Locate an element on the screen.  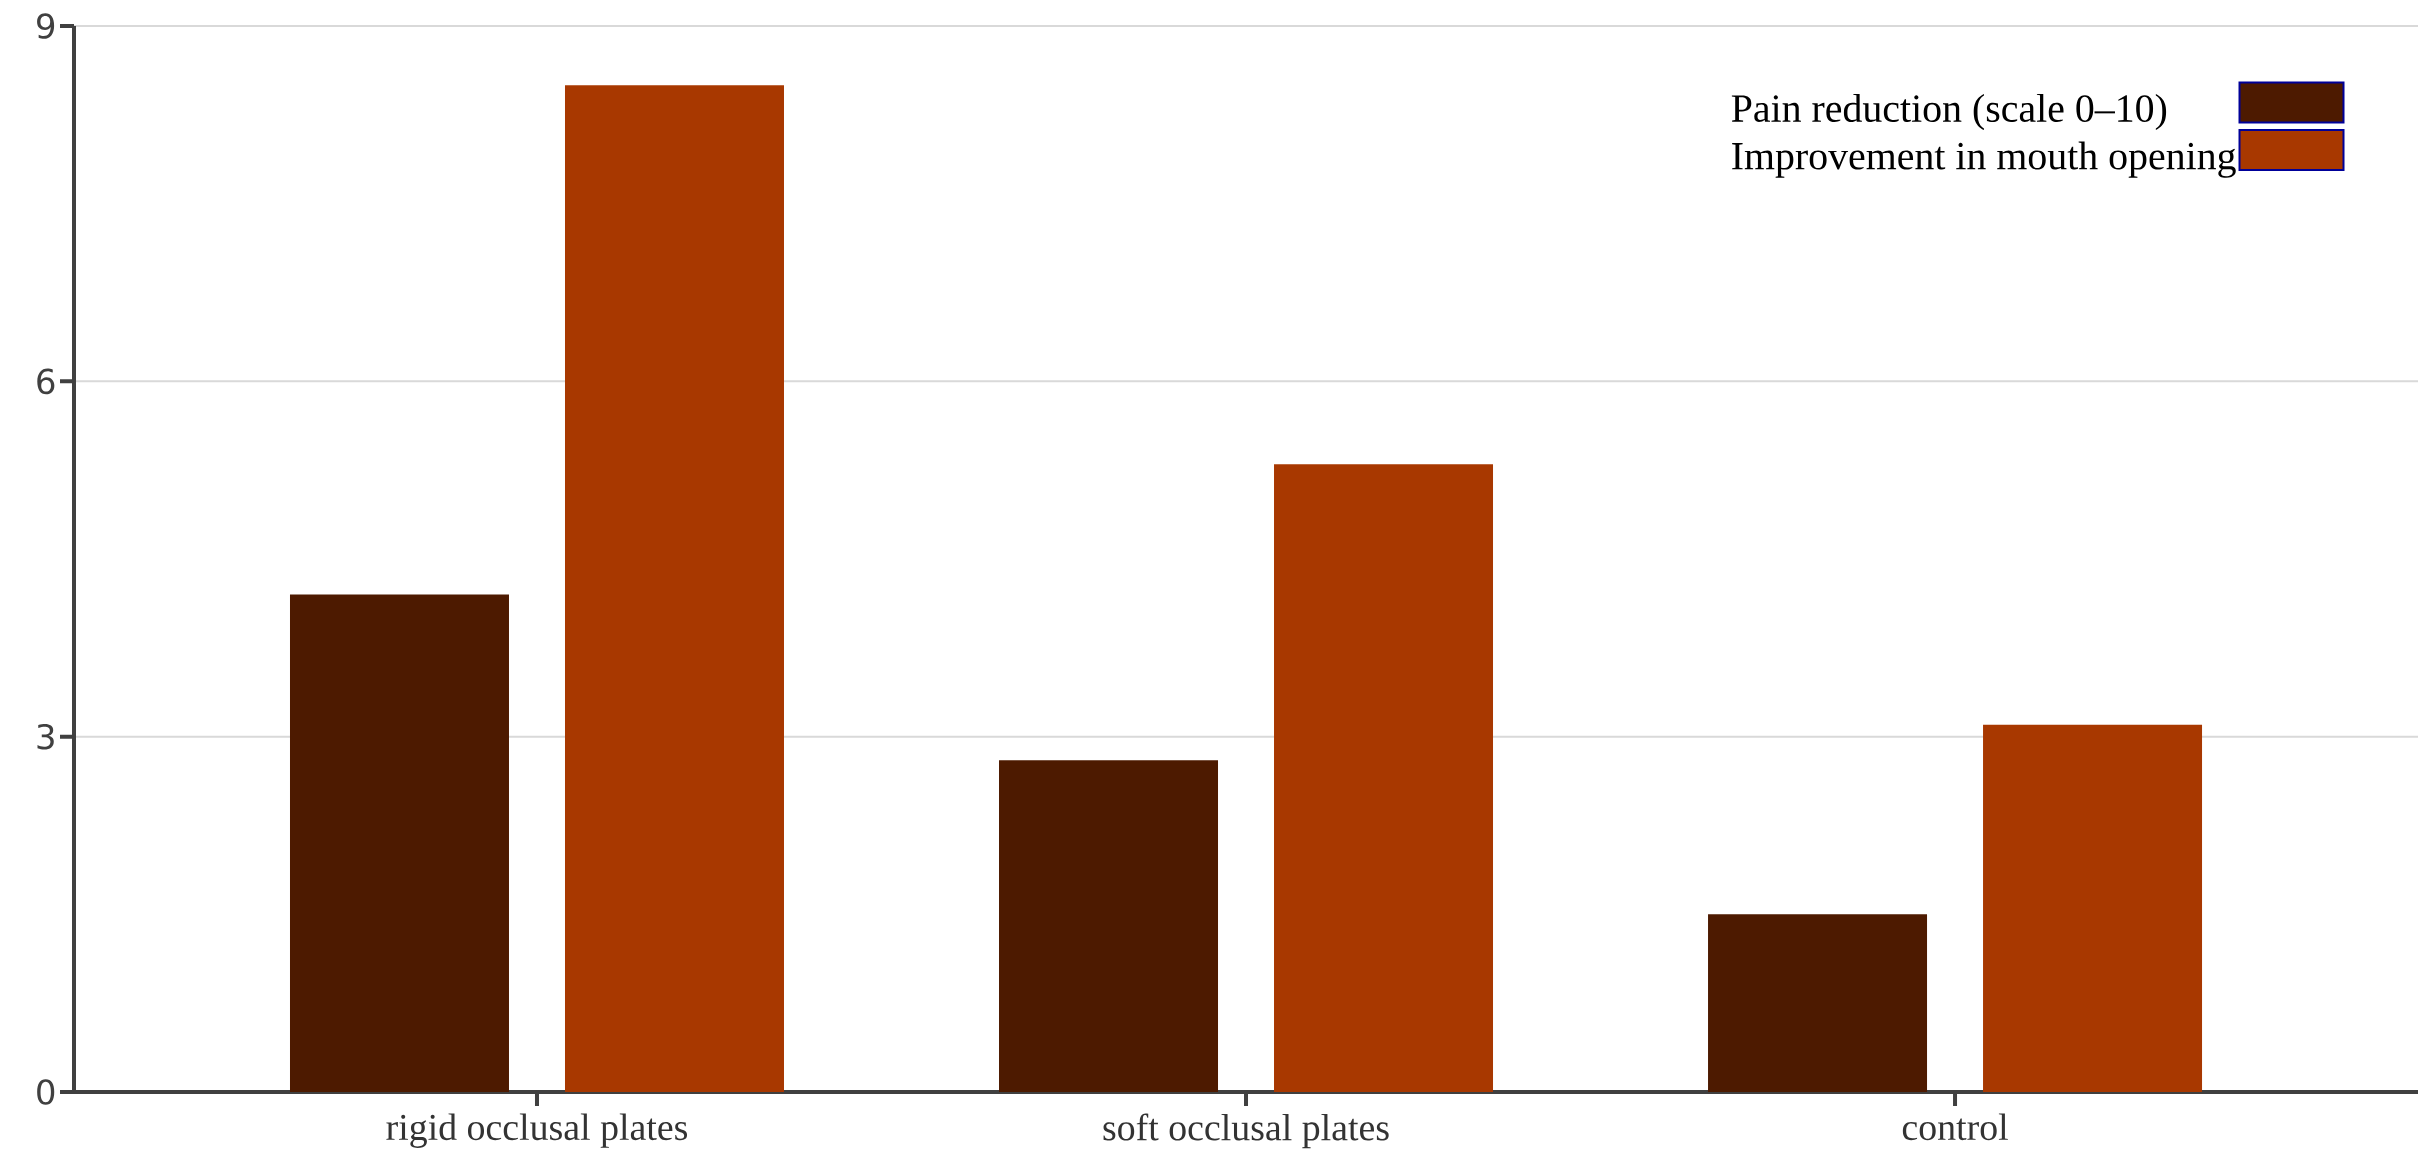
x-tick-label: control is located at coordinates (1955, 1127).